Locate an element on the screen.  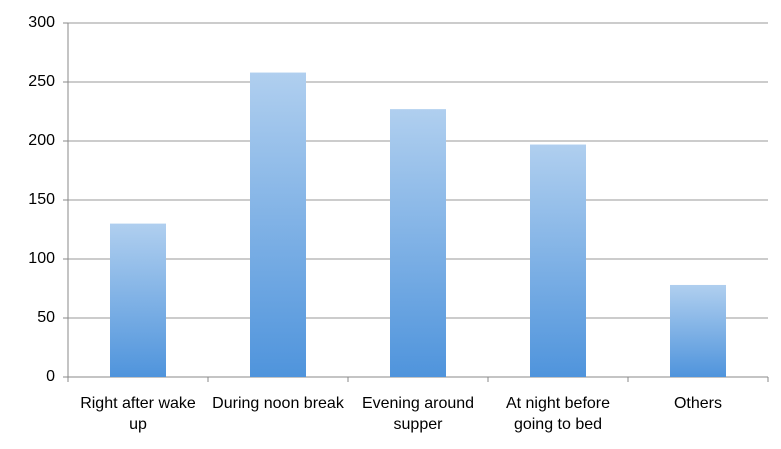
x-tick-label: During noon break is located at coordinates (278, 403).